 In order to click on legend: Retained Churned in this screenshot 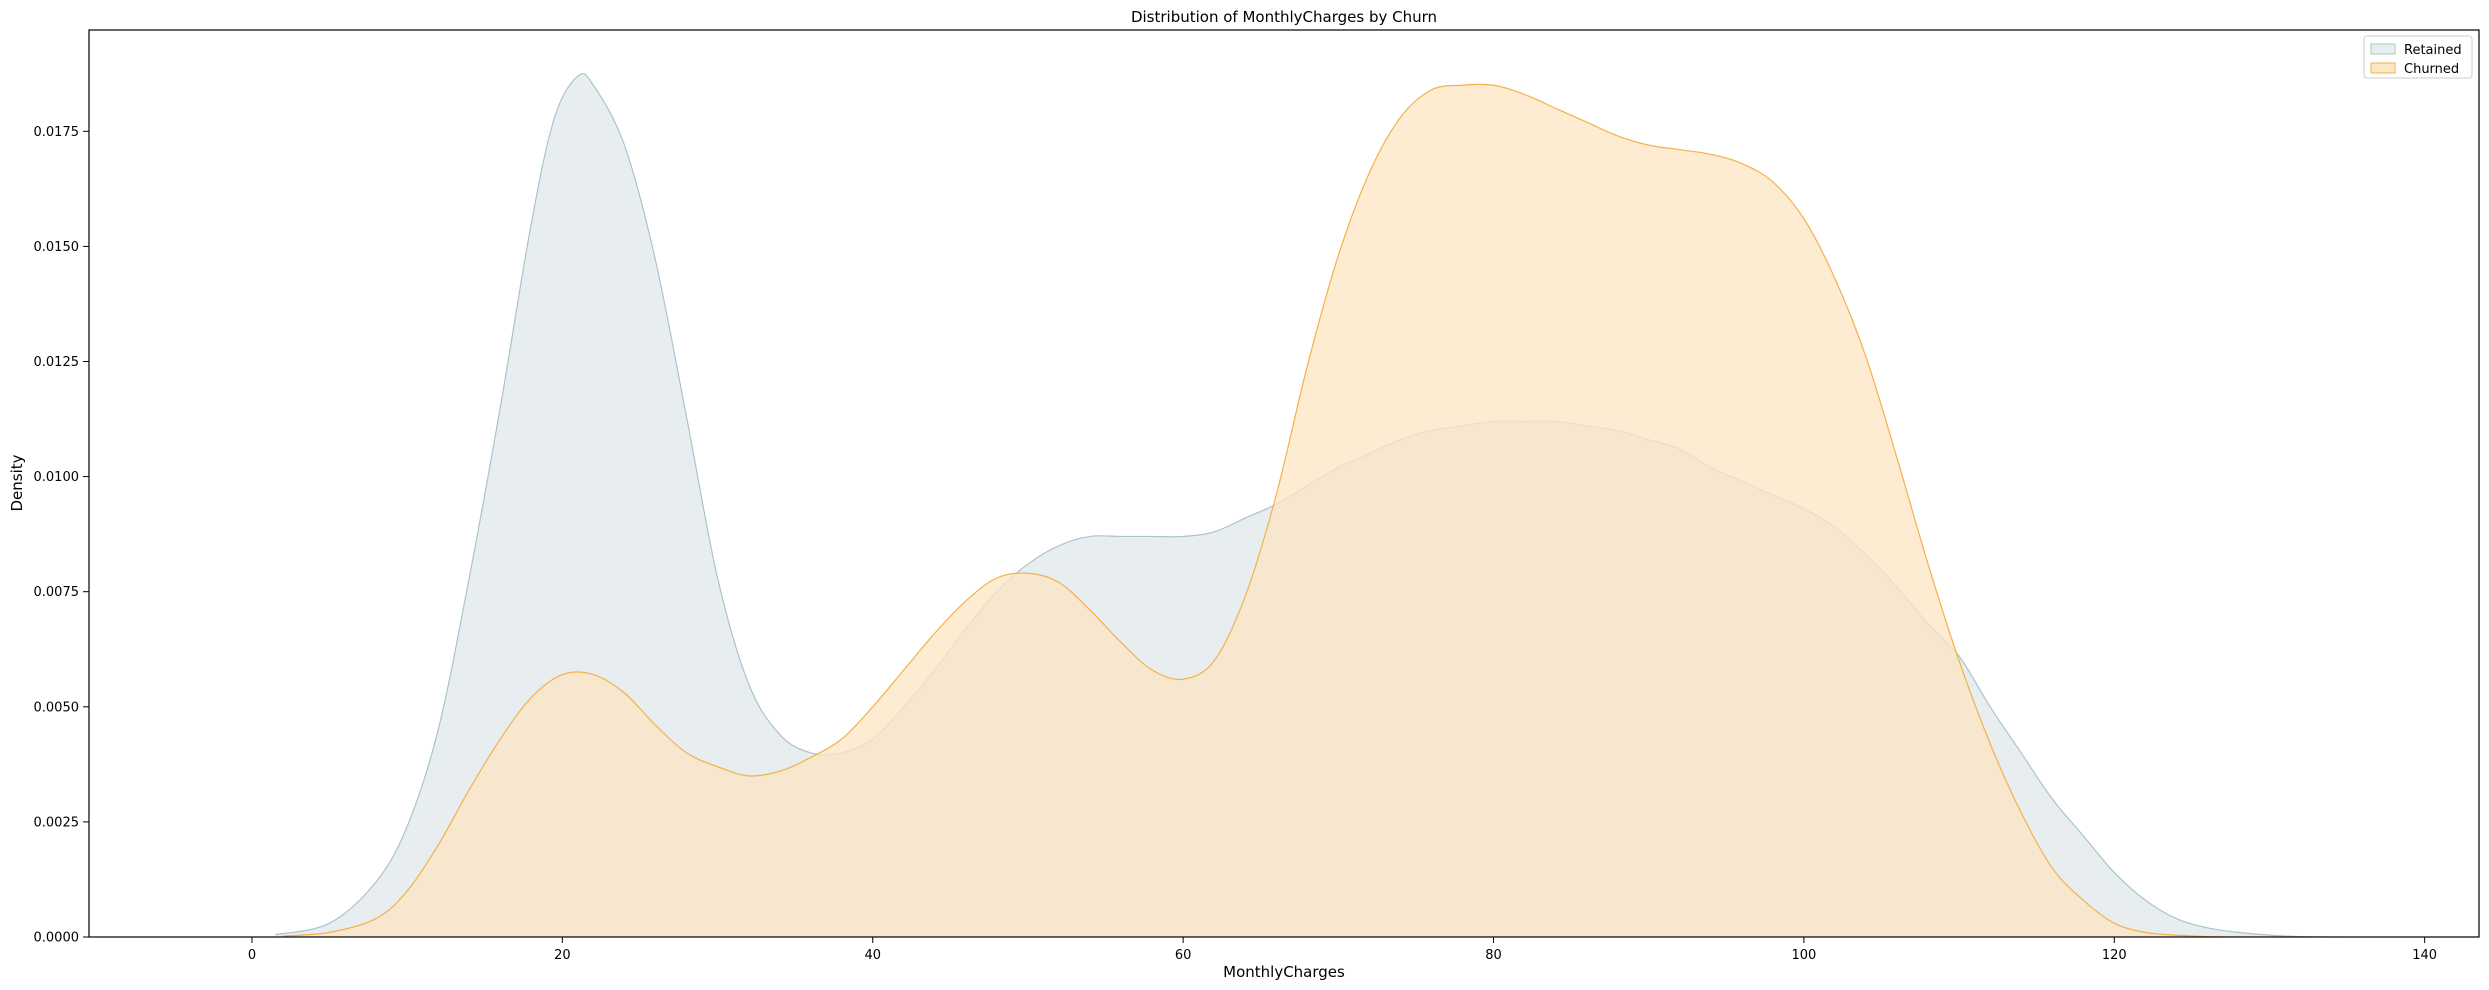, I will do `click(2418, 57)`.